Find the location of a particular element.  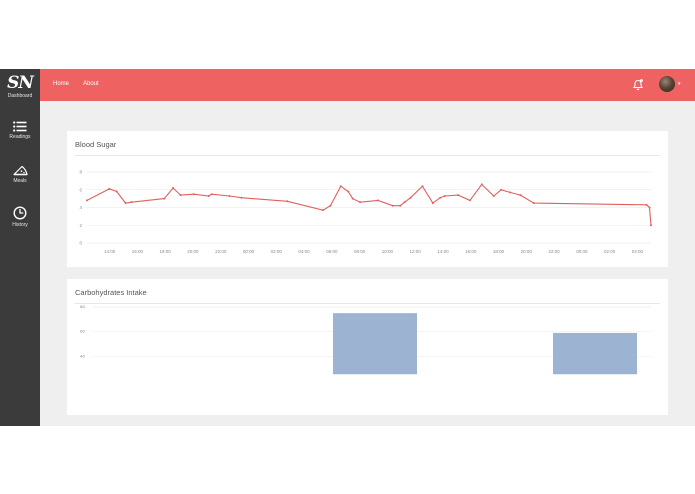

dashboard-label: Dashboard is located at coordinates (20, 96).